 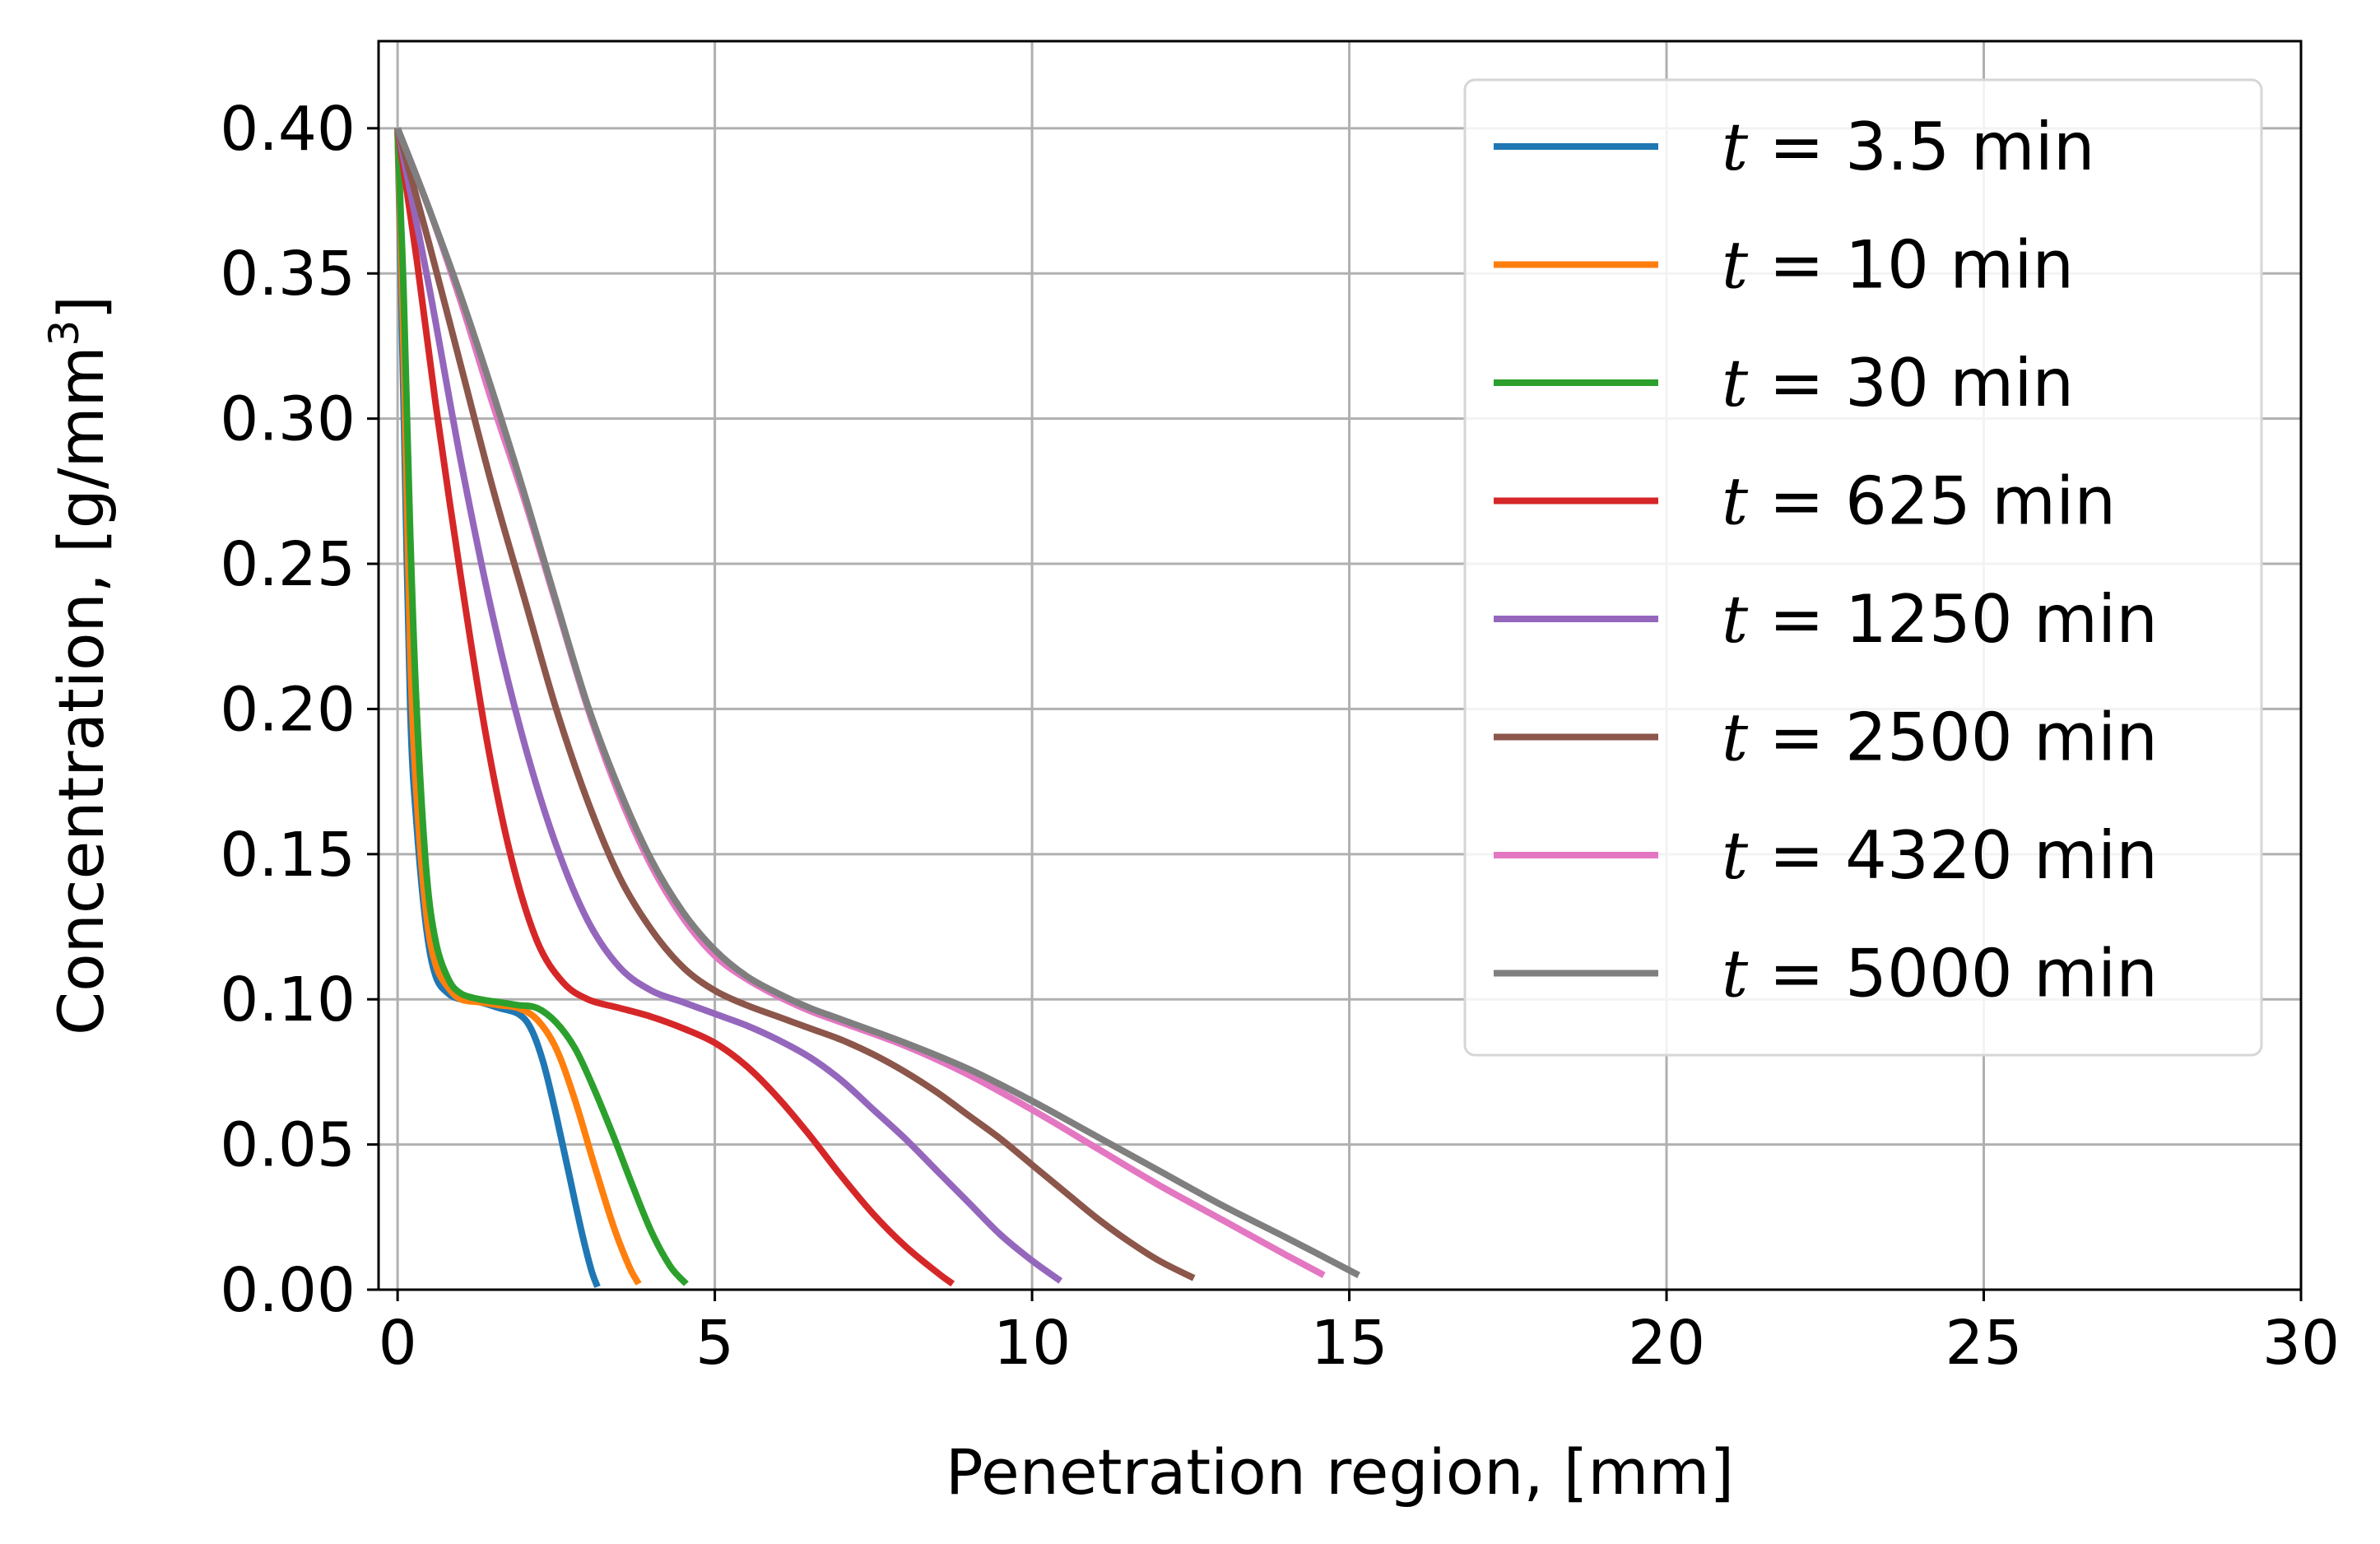 I want to click on legend-label: t = 2500 min, so click(x=1940, y=738).